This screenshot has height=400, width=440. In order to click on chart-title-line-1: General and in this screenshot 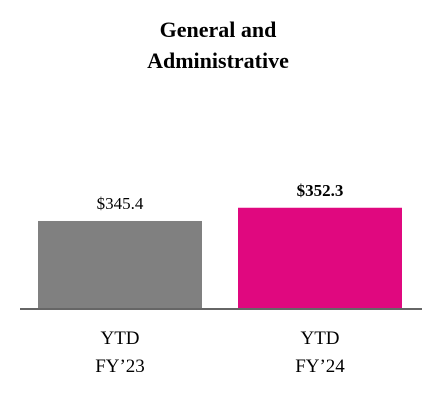, I will do `click(218, 29)`.